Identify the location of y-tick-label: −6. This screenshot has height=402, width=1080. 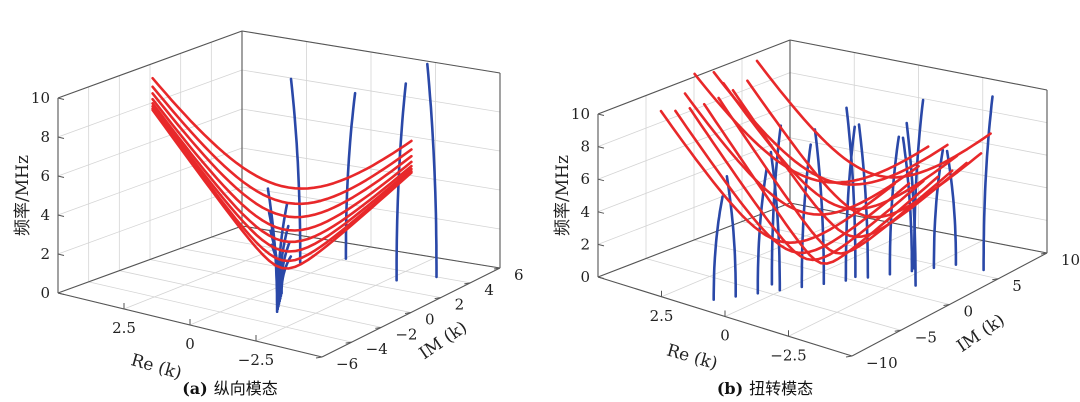
(347, 364).